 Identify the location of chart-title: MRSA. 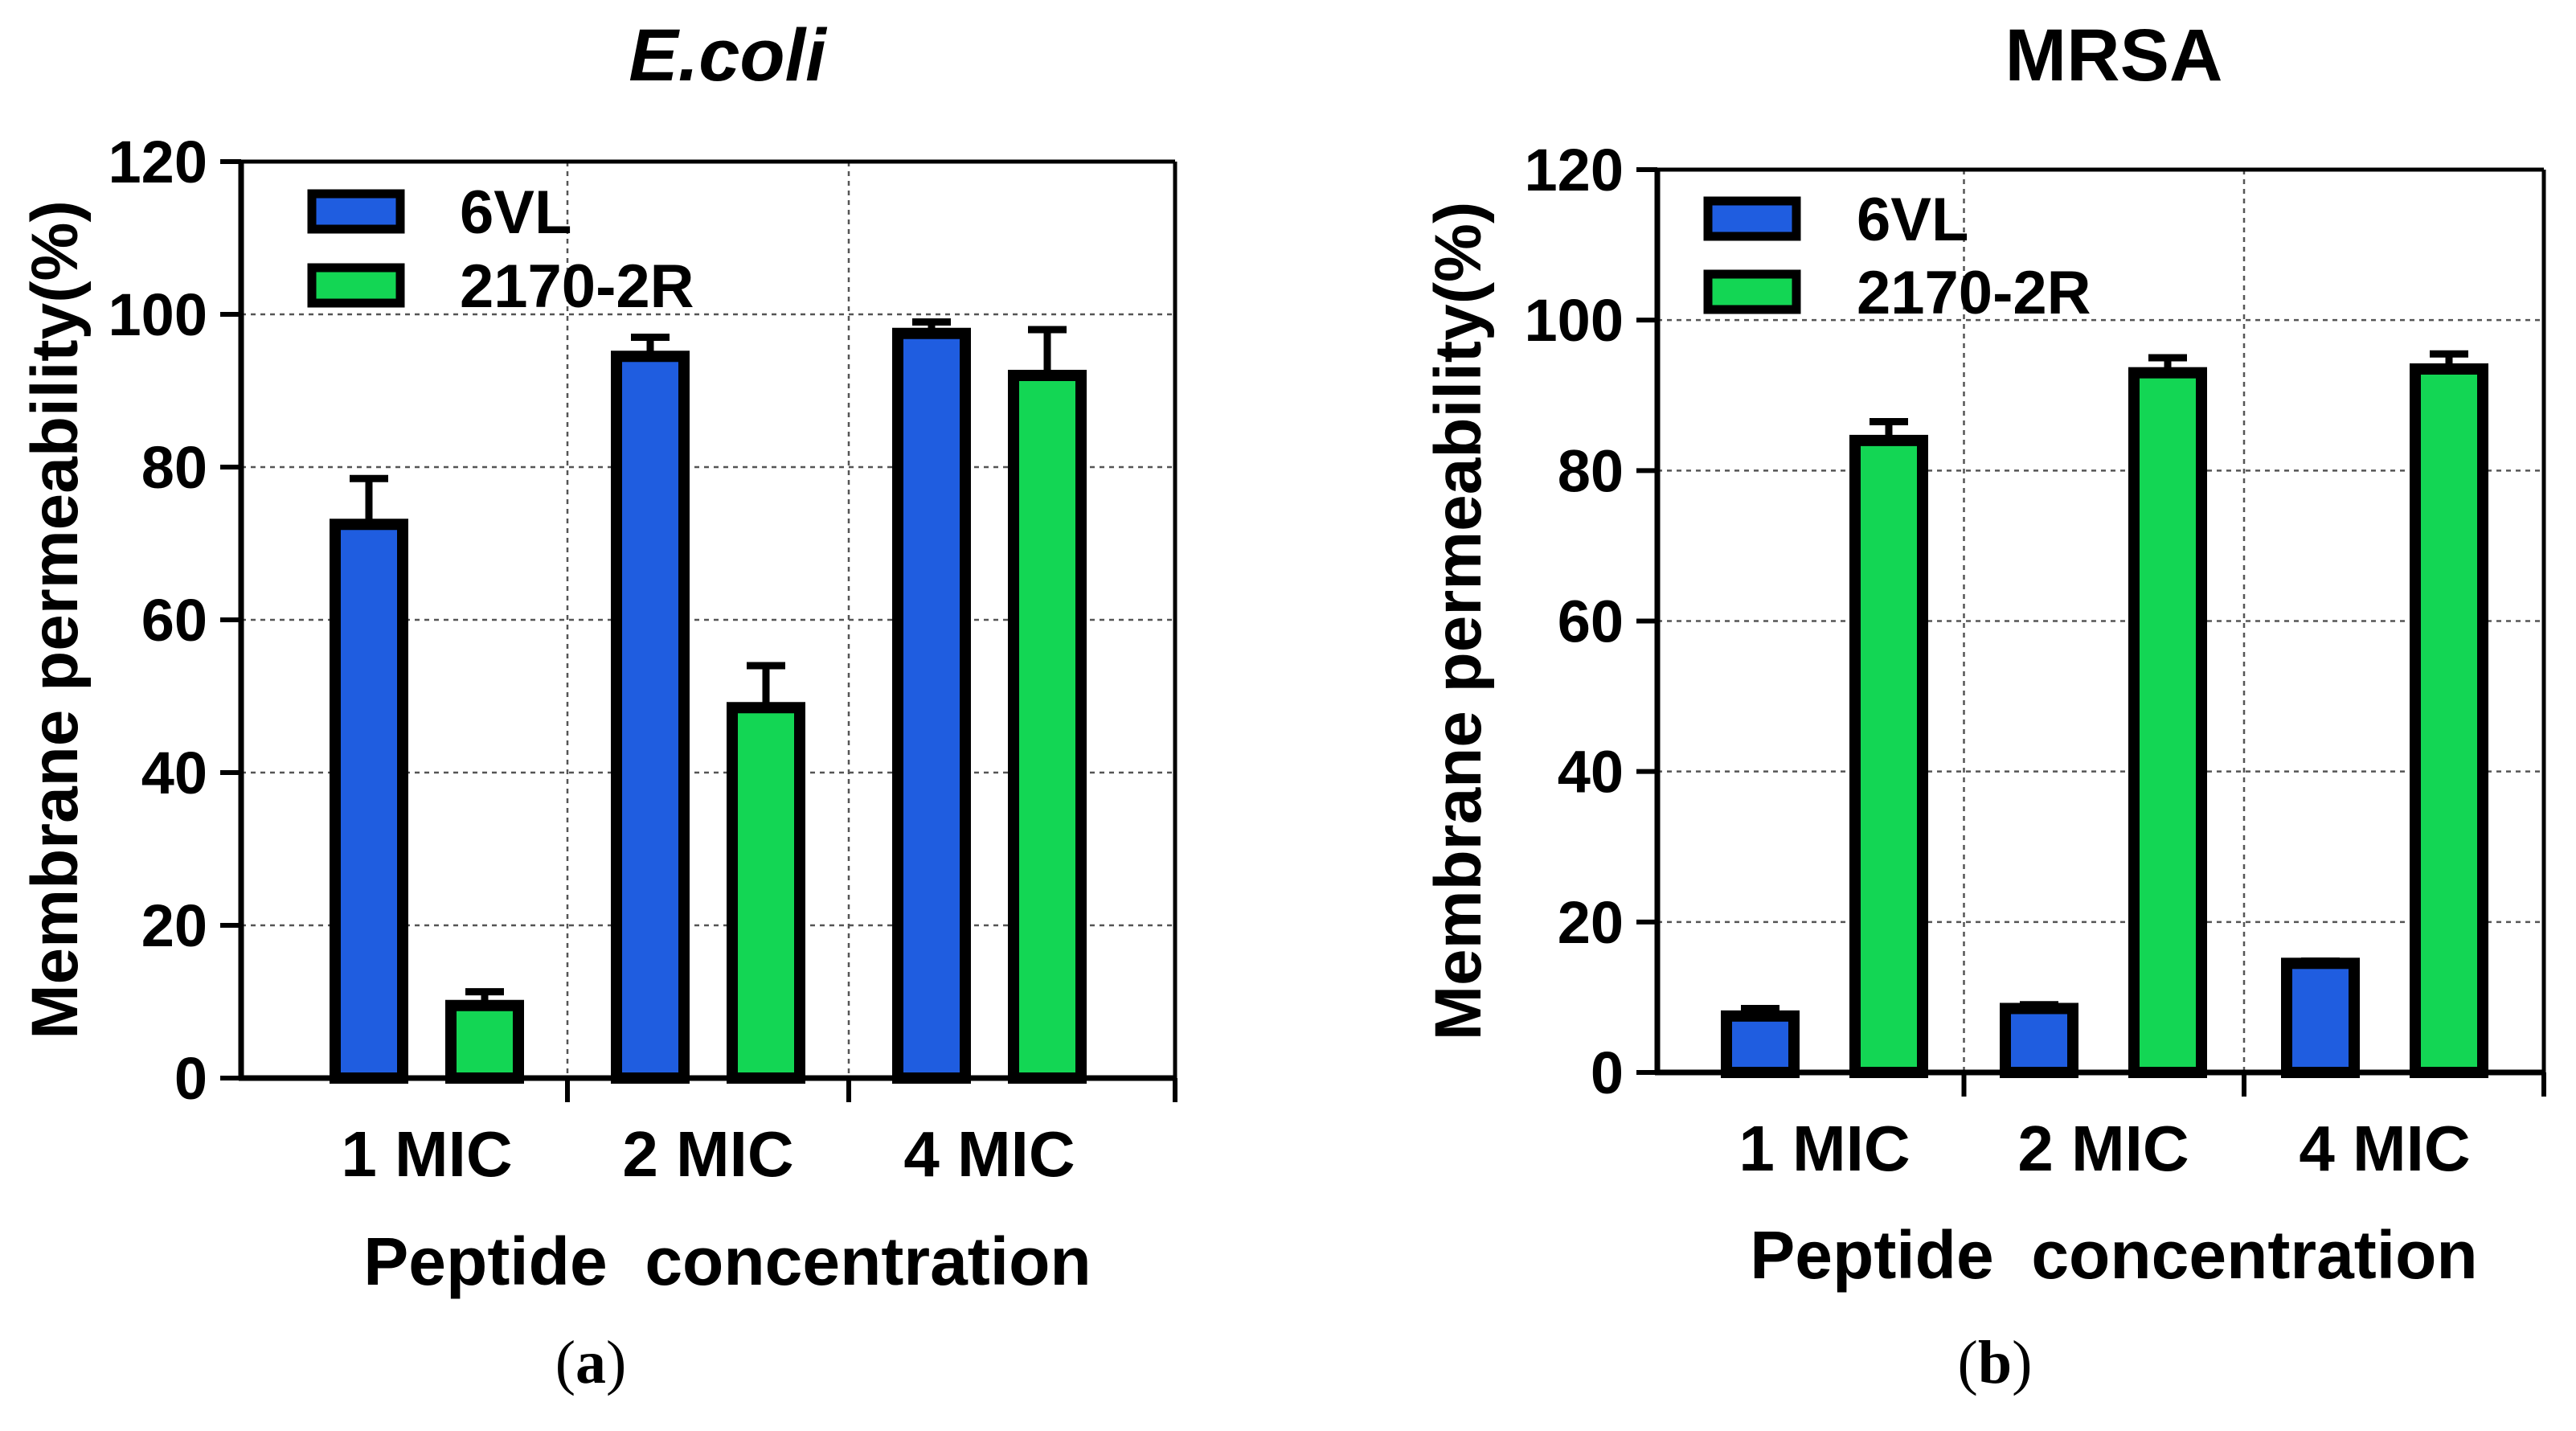
(2114, 55).